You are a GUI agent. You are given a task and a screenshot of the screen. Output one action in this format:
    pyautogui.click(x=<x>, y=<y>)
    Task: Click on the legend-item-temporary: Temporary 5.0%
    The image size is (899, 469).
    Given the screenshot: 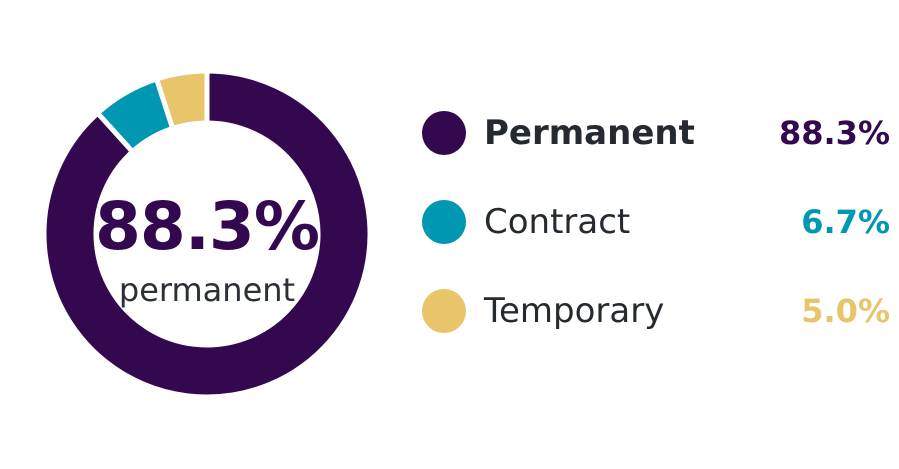 What is the action you would take?
    pyautogui.click(x=655, y=311)
    